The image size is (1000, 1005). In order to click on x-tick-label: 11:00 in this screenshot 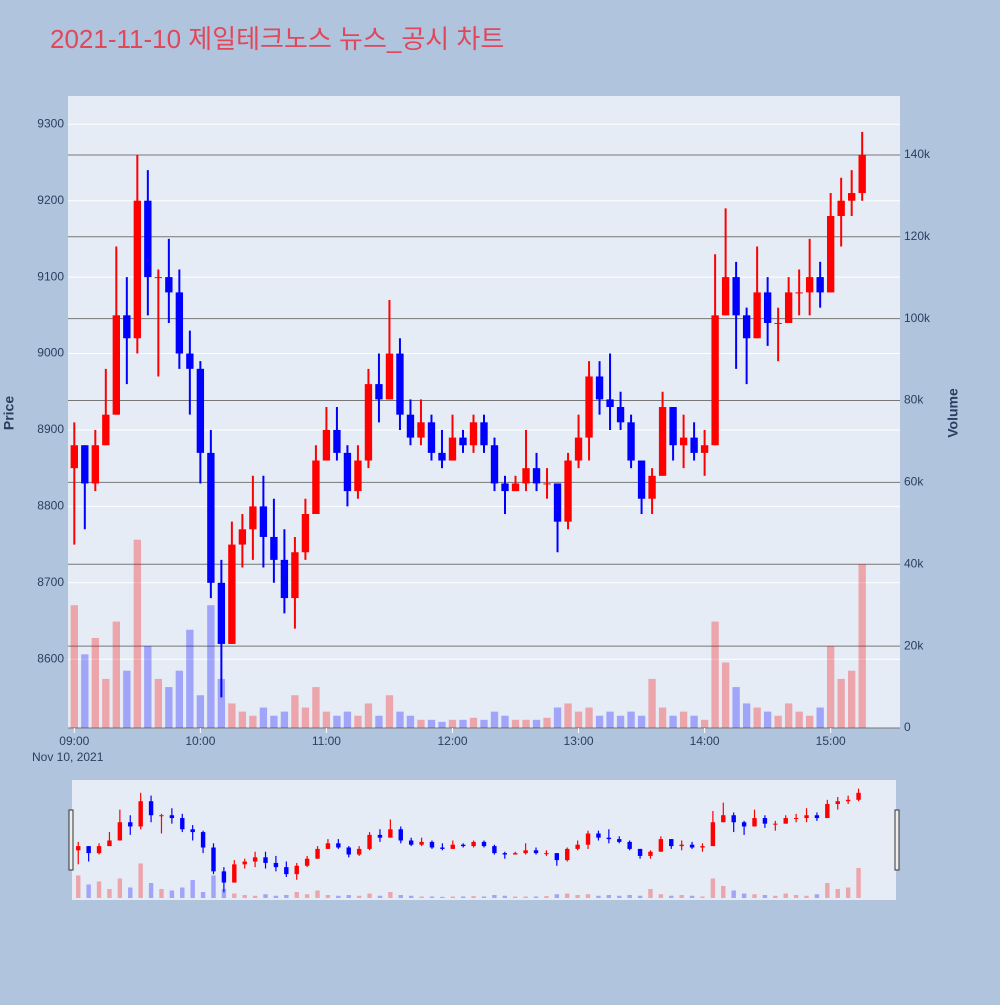, I will do `click(326, 741)`.